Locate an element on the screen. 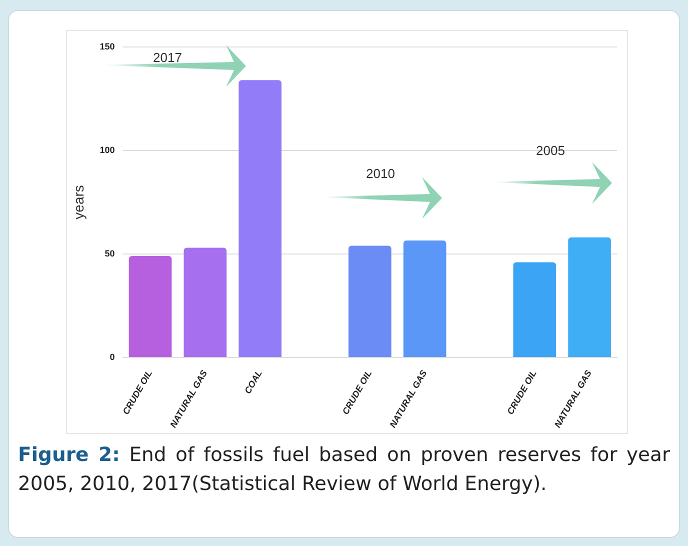  annotation: 2017 is located at coordinates (167, 57).